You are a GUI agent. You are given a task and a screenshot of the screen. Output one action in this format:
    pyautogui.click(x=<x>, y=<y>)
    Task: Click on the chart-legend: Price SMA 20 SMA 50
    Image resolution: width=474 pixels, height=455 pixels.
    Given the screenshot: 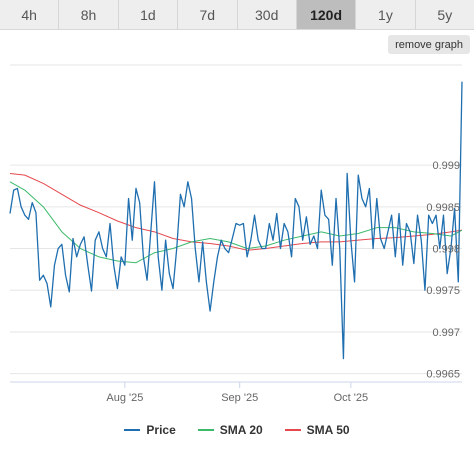 What is the action you would take?
    pyautogui.click(x=237, y=430)
    